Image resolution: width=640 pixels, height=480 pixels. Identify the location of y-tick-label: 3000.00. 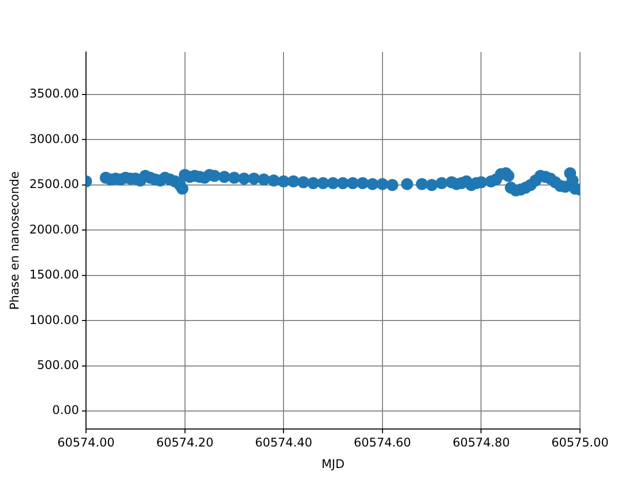
(54, 139).